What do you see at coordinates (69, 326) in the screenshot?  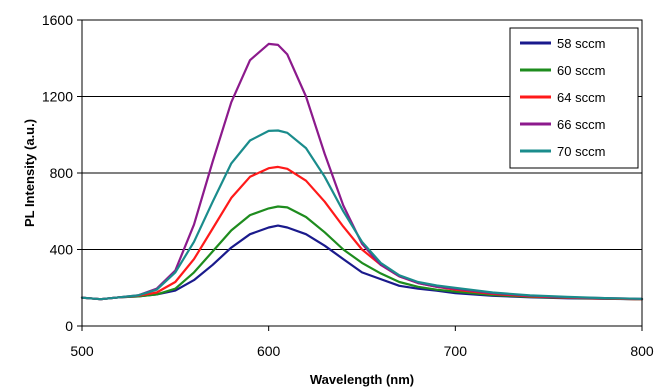 I see `y-tick-label-0: 0` at bounding box center [69, 326].